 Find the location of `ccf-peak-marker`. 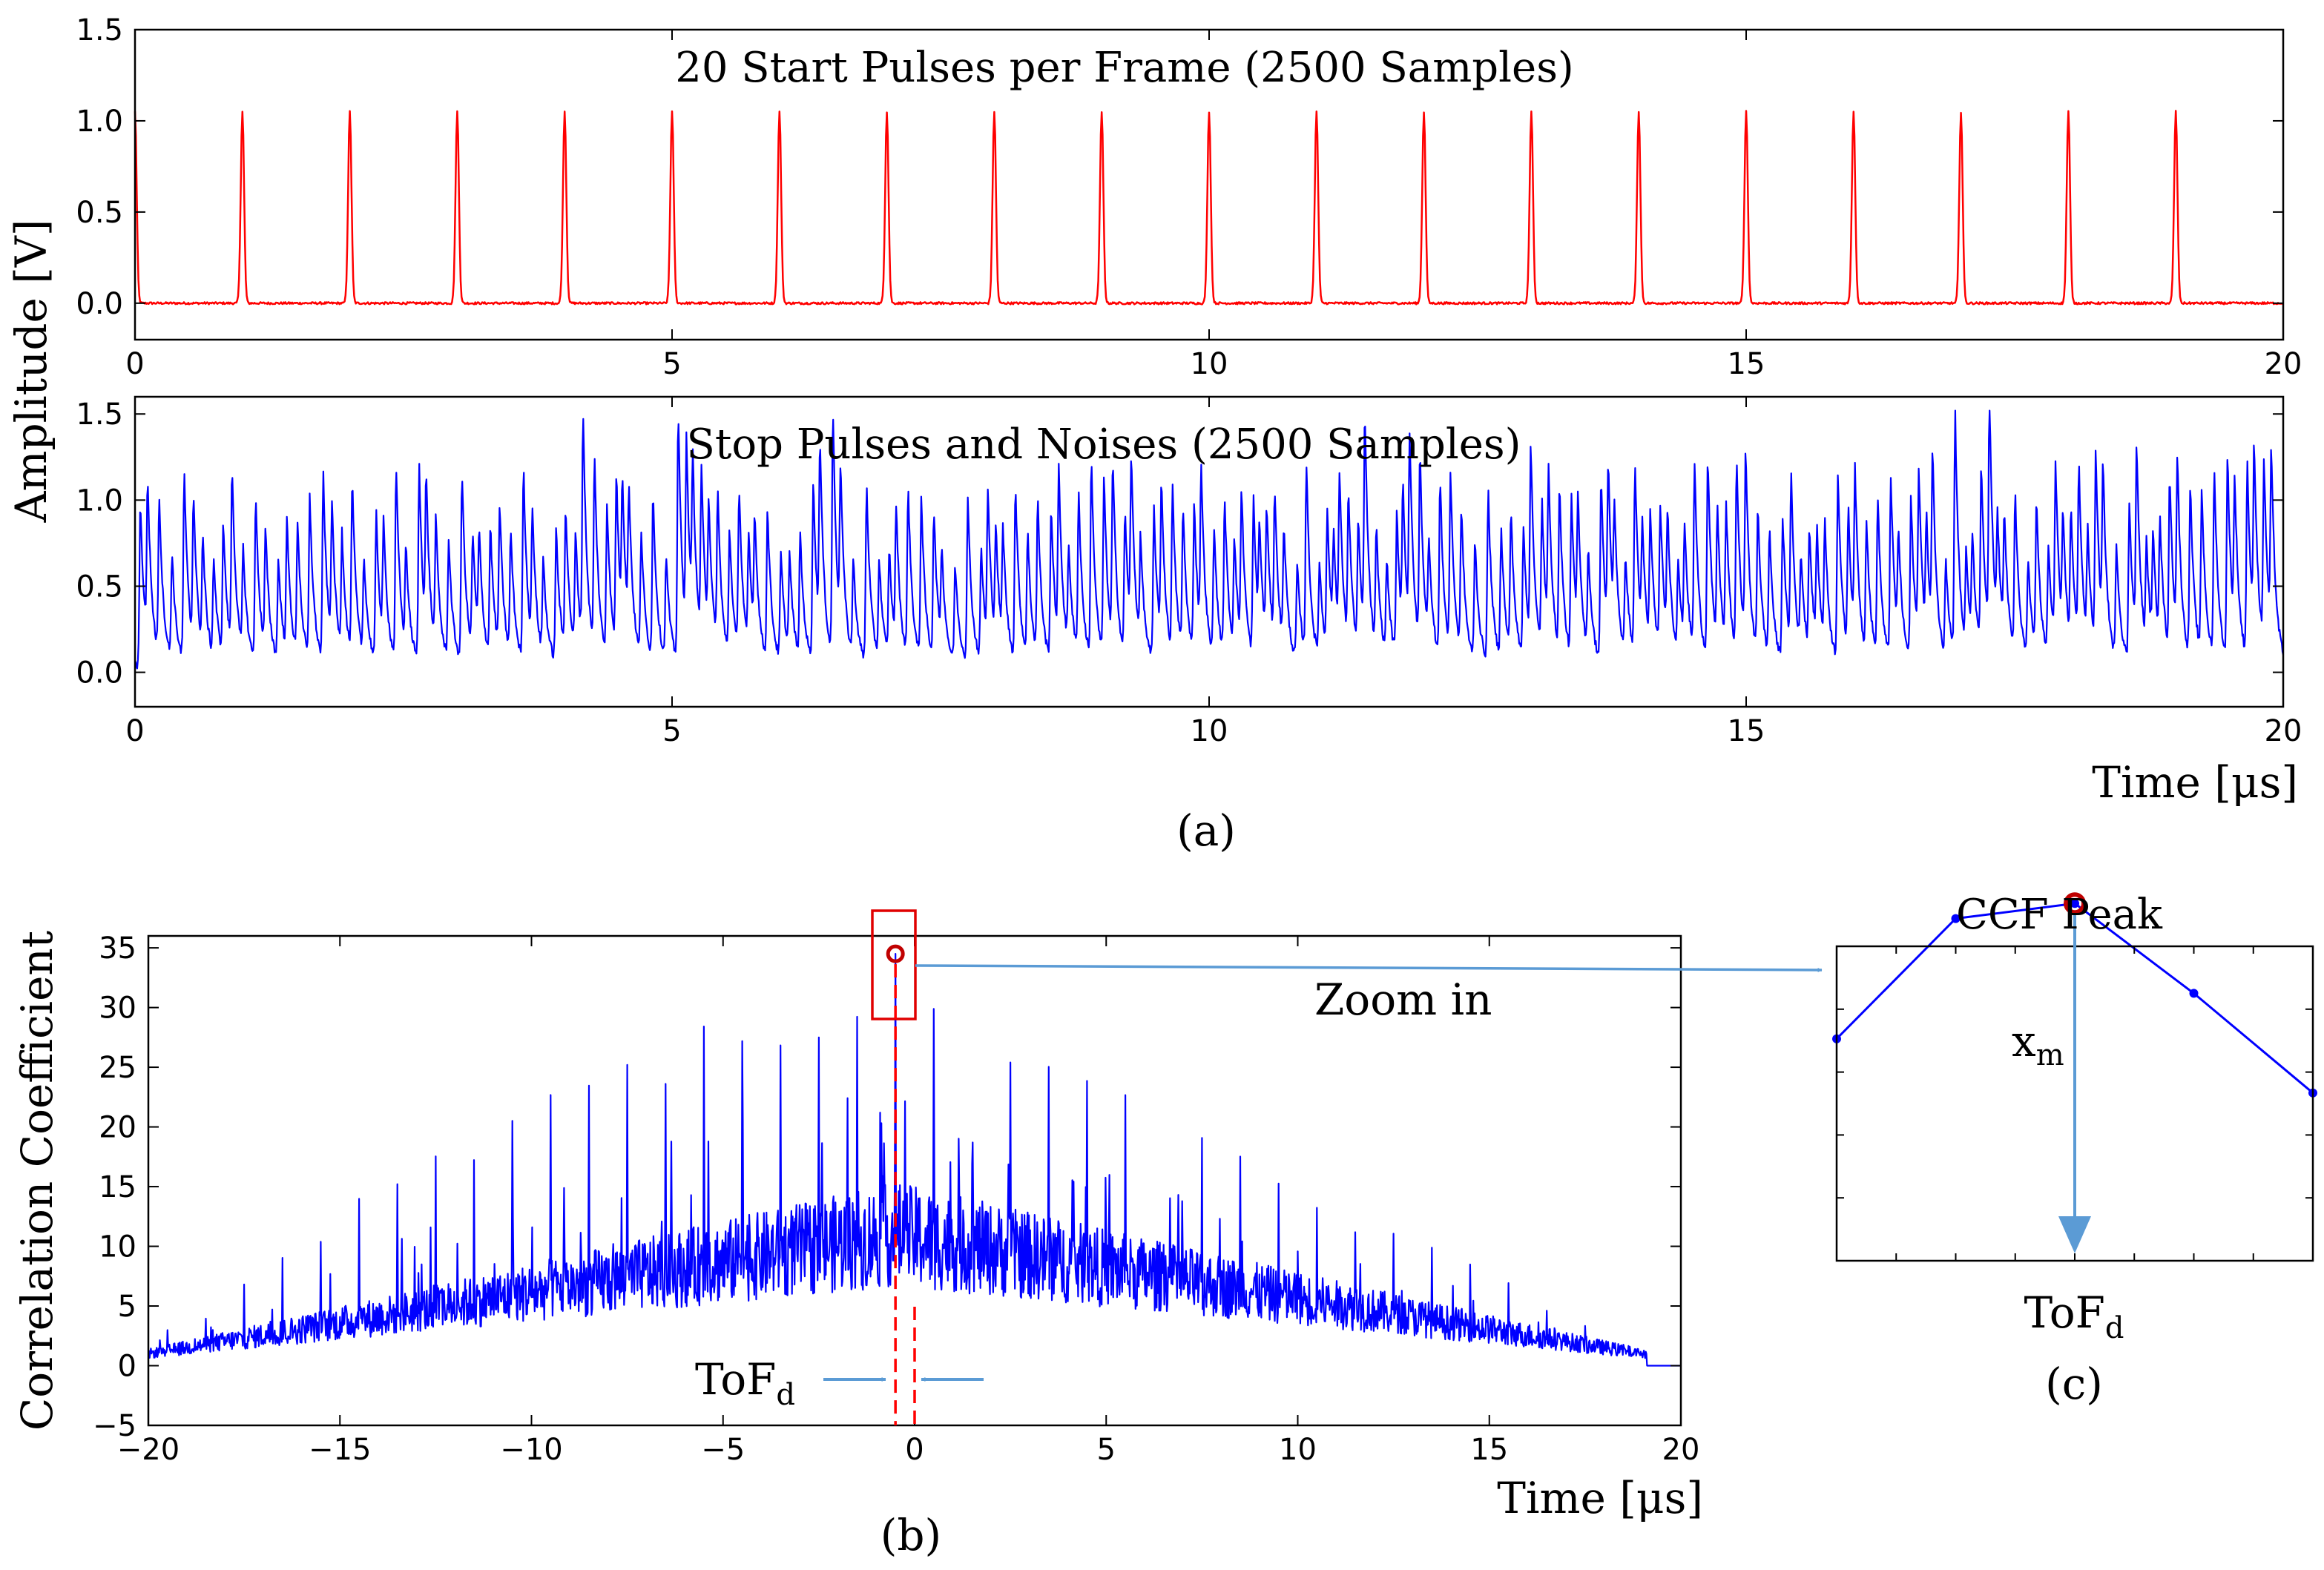

ccf-peak-marker is located at coordinates (895, 953).